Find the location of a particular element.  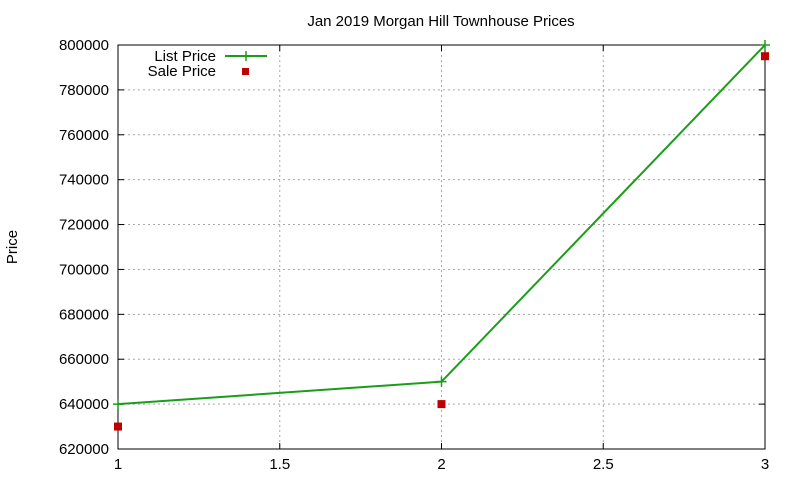

y-tick-label: 640000 is located at coordinates (84, 404).